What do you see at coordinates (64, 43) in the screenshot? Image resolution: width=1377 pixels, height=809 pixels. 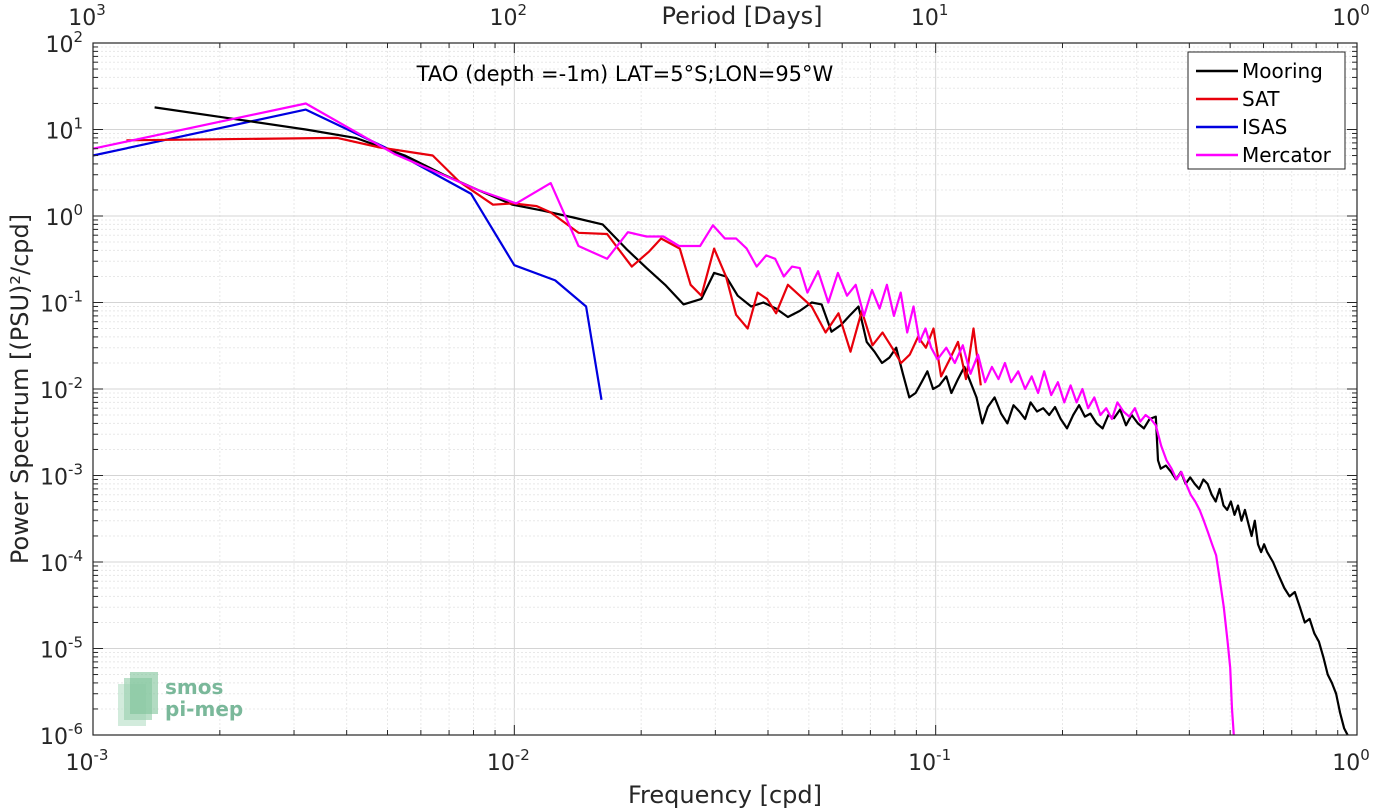 I see `y-tick-label: 10²` at bounding box center [64, 43].